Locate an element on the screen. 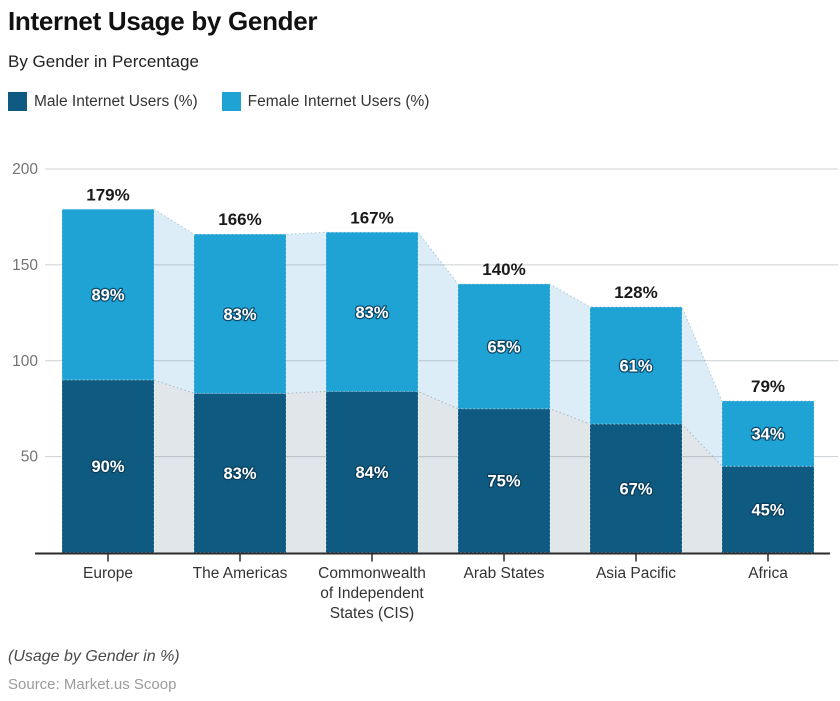 This screenshot has width=840, height=701. male-value-label: 83% is located at coordinates (239, 474).